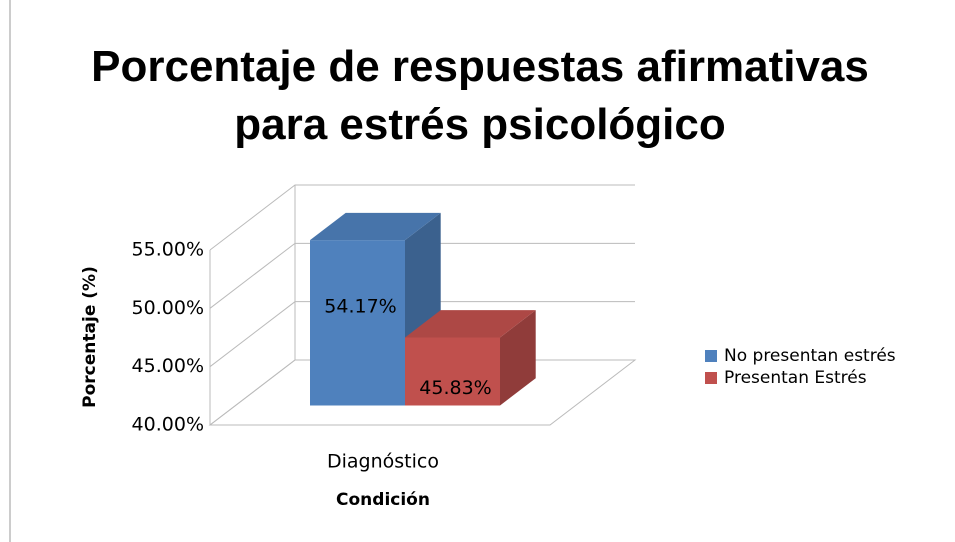  What do you see at coordinates (383, 500) in the screenshot?
I see `x-axis-title: Condición` at bounding box center [383, 500].